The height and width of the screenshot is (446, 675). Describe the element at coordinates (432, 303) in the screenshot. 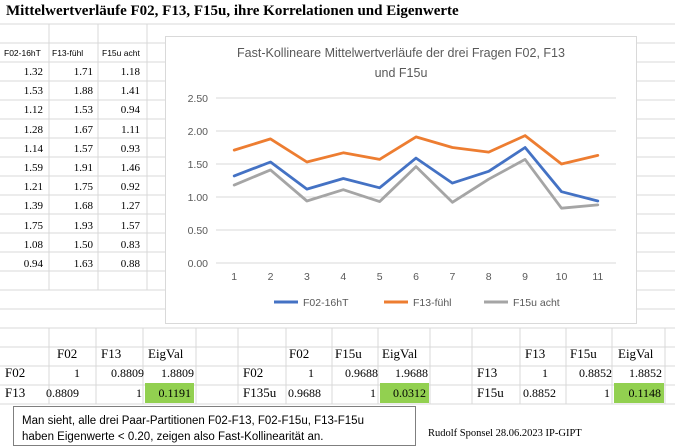

I see `legend-label: F13-fühl` at that location.